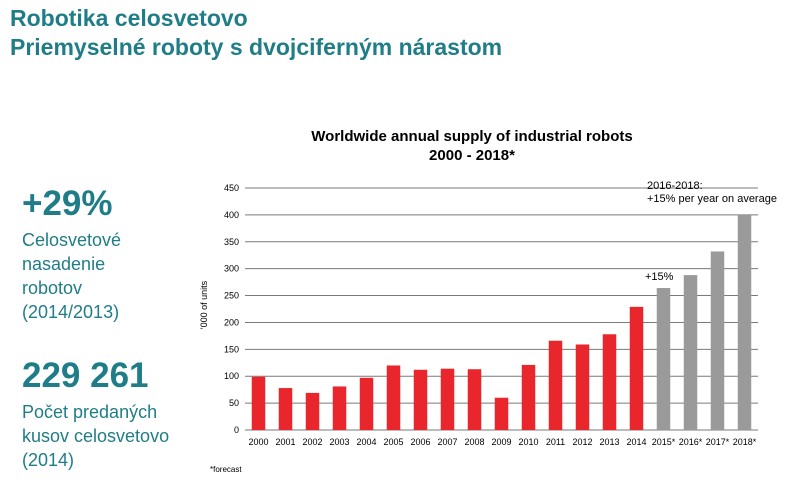 The image size is (800, 482). I want to click on units-sold-stat-caption: Počet predaných kusov celosvetovo (2014), so click(112, 436).